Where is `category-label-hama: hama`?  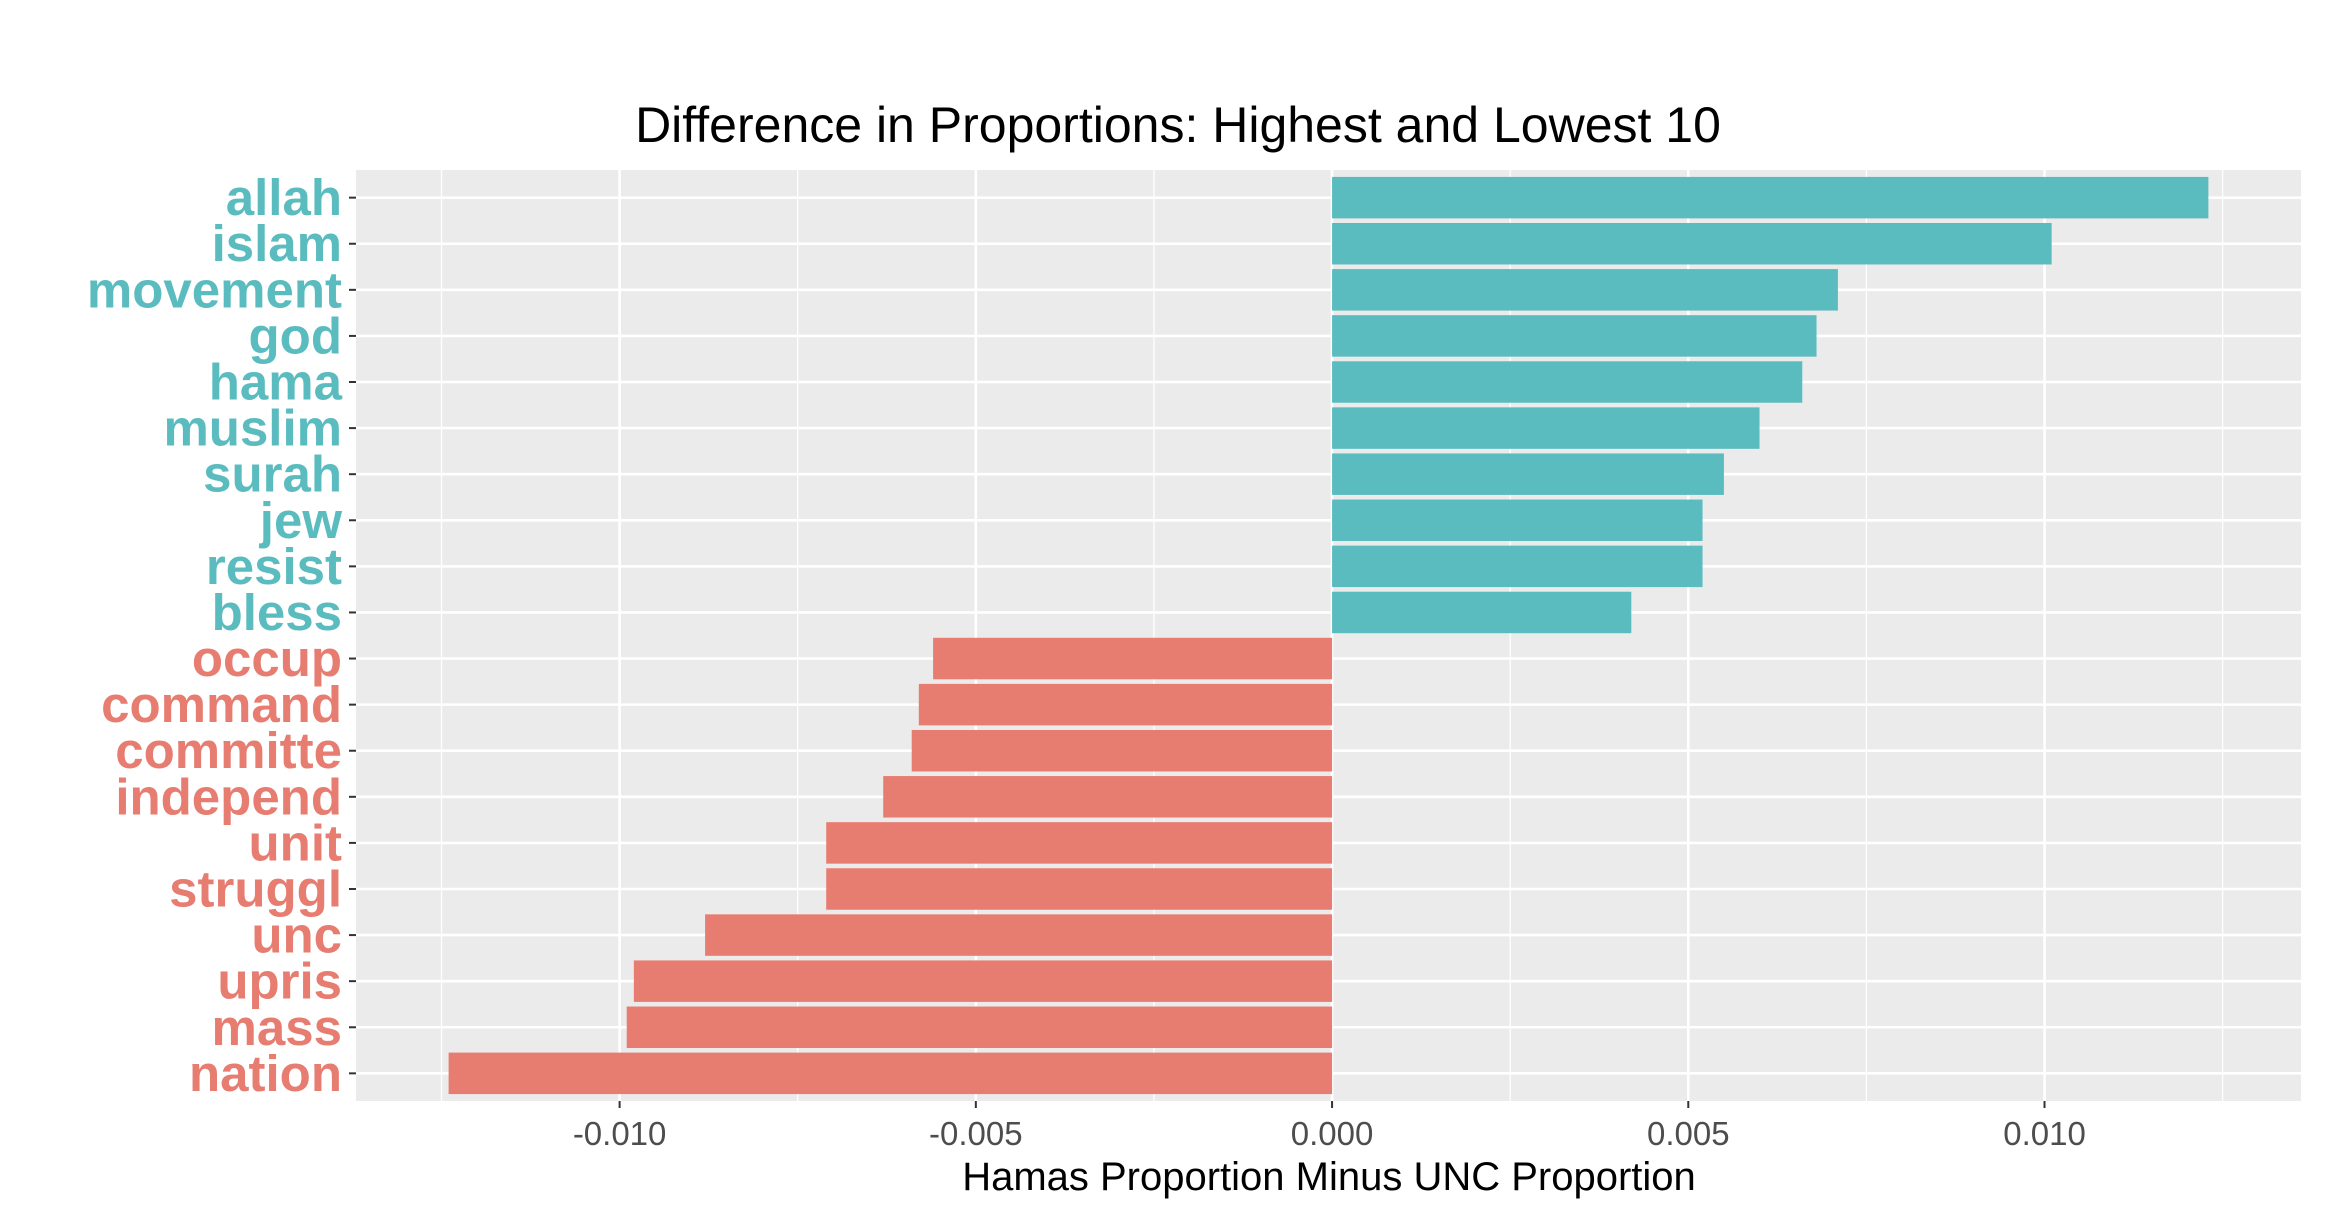 category-label-hama: hama is located at coordinates (276, 382).